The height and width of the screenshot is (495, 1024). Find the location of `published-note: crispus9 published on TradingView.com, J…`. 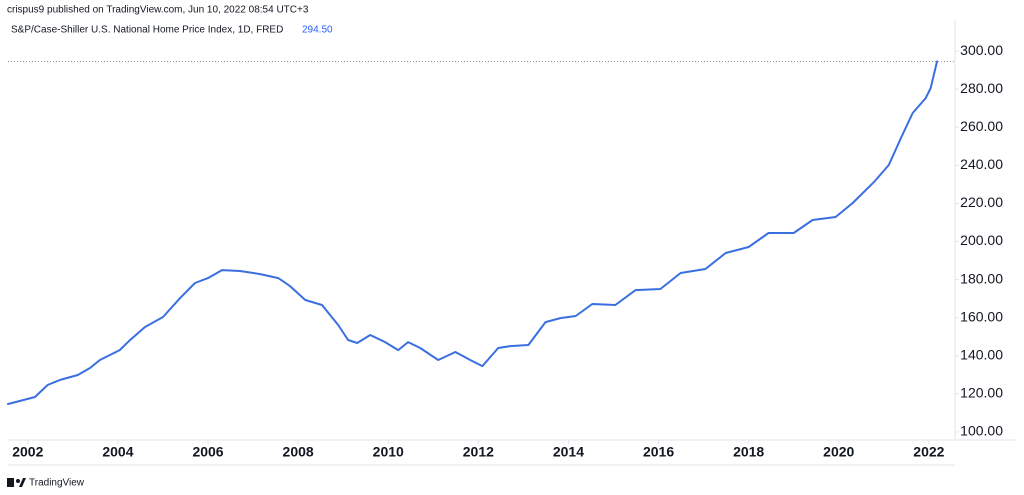

published-note: crispus9 published on TradingView.com, J… is located at coordinates (158, 10).